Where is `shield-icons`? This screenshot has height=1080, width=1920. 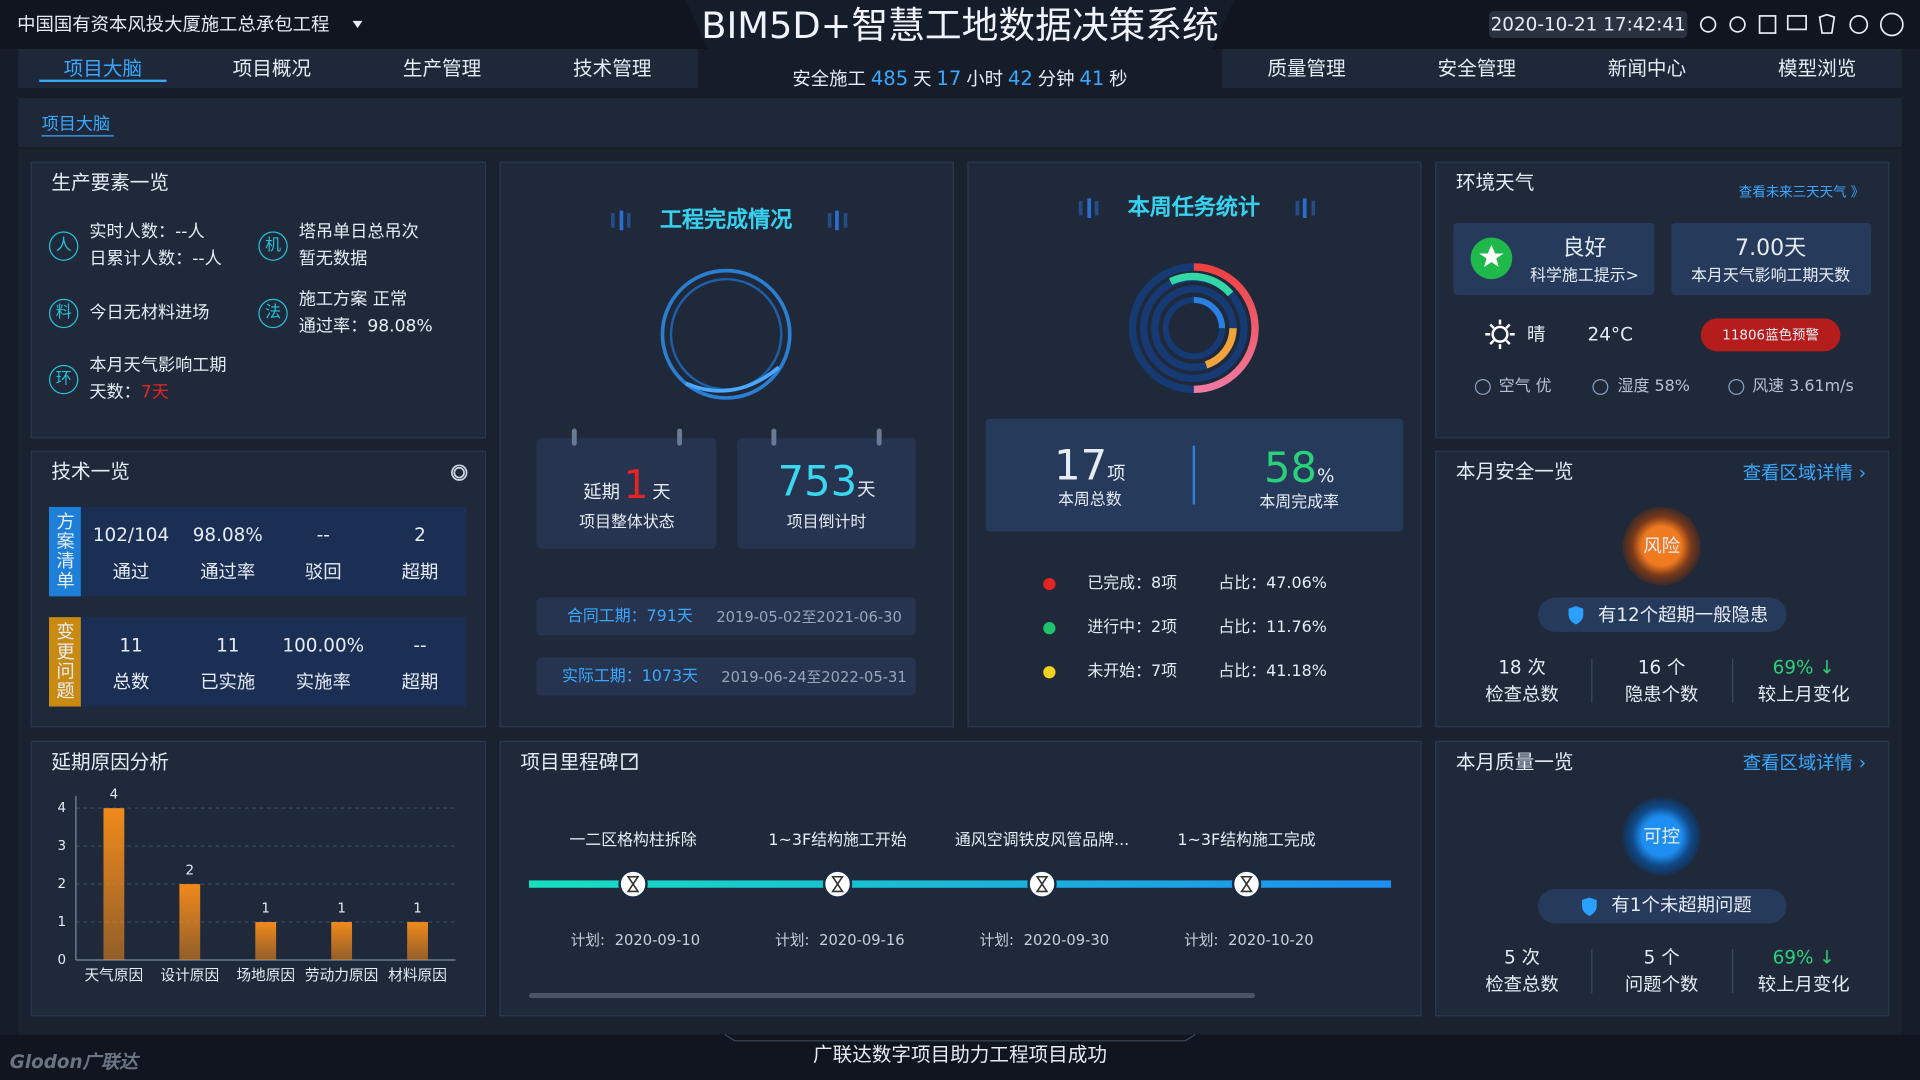 shield-icons is located at coordinates (1582, 761).